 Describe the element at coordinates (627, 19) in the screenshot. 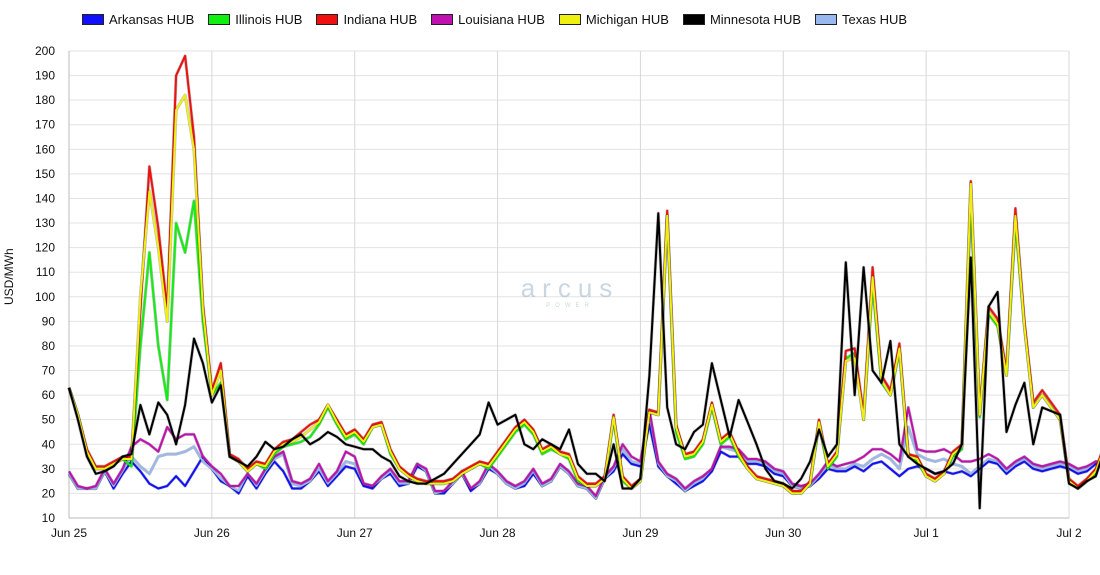

I see `legend-label: Michigan HUB` at that location.